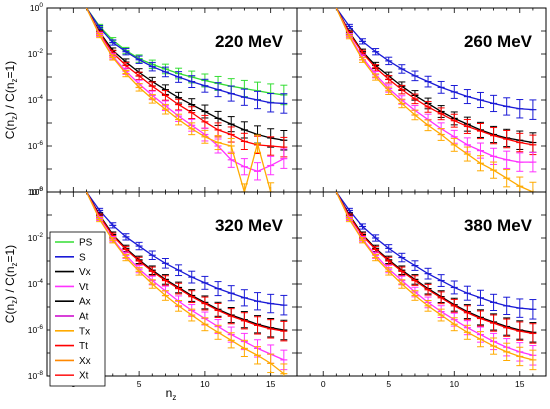 This screenshot has height=409, width=550. Describe the element at coordinates (11, 100) in the screenshot. I see `y-axis-title-top: C(nz) / C(nz=1)` at that location.